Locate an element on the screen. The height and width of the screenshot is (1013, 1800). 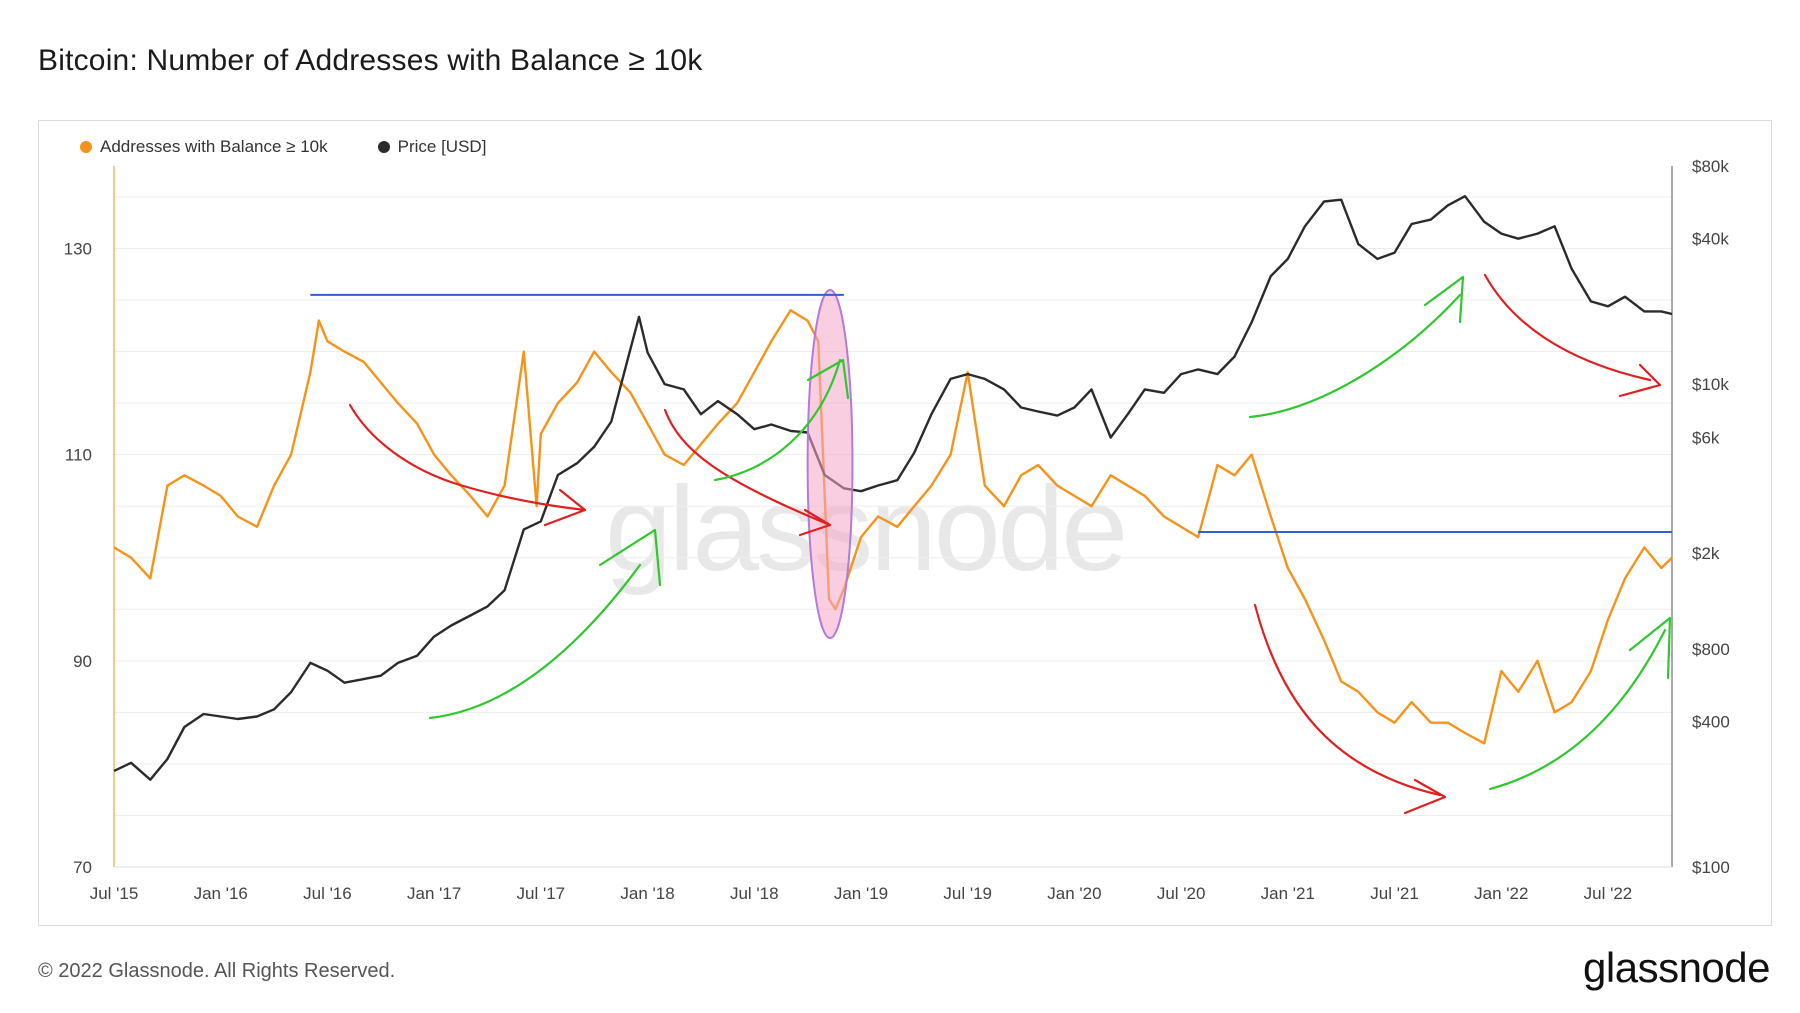
y-right-tick-label: $40k is located at coordinates (1710, 239).